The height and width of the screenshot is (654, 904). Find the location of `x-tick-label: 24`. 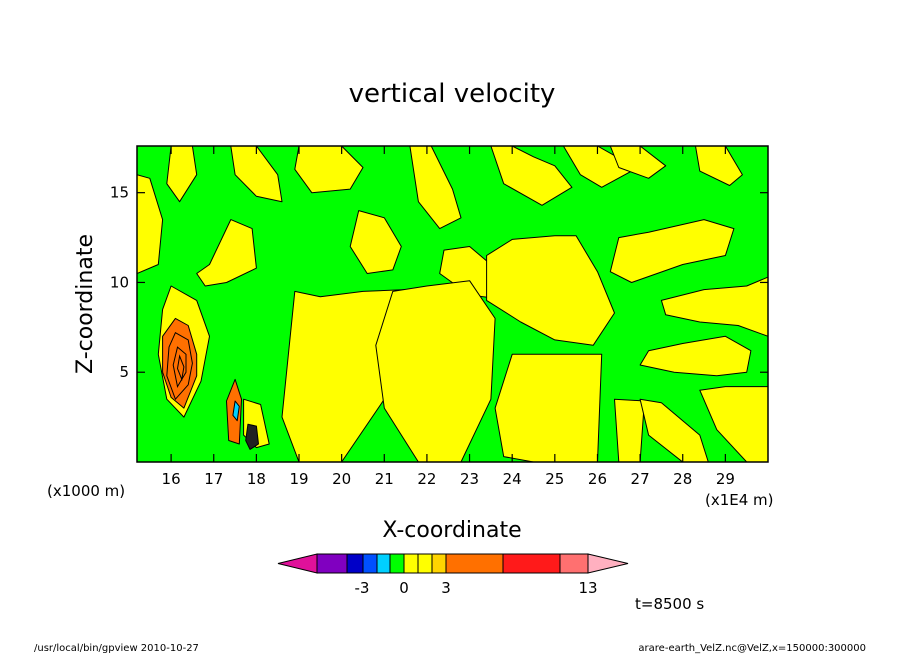

x-tick-label: 24 is located at coordinates (512, 479).